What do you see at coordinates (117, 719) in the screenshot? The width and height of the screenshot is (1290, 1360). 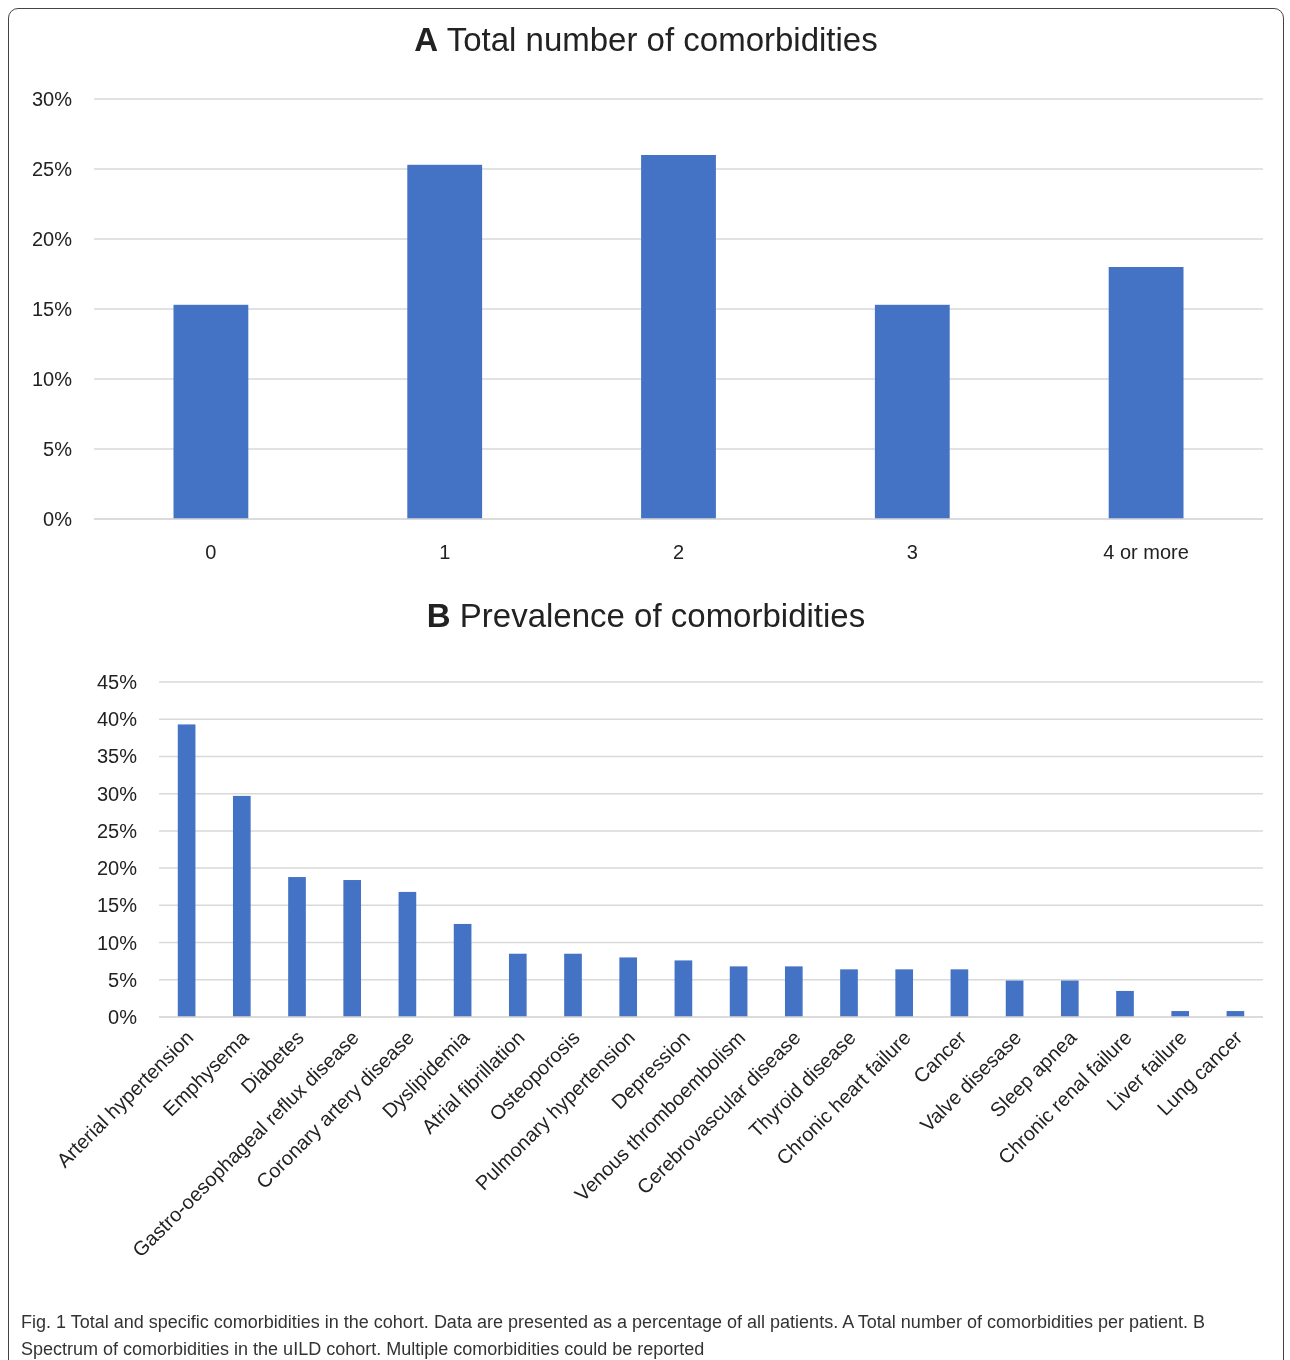 I see `y-tick-label: 40%` at bounding box center [117, 719].